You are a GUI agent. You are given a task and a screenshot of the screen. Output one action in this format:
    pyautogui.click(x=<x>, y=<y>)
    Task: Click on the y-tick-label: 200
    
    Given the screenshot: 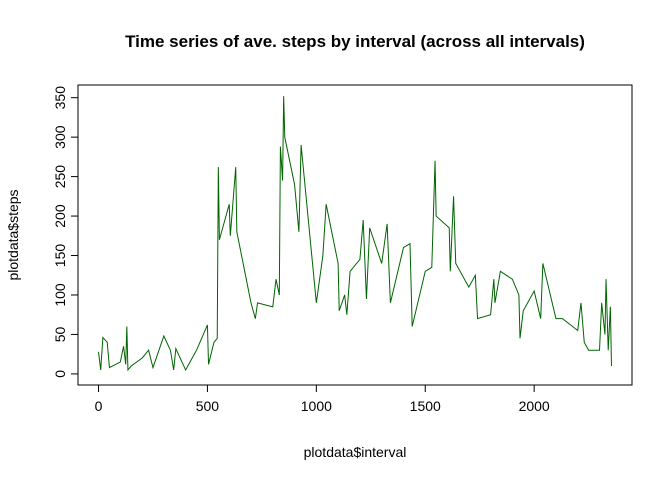 What is the action you would take?
    pyautogui.click(x=60, y=216)
    